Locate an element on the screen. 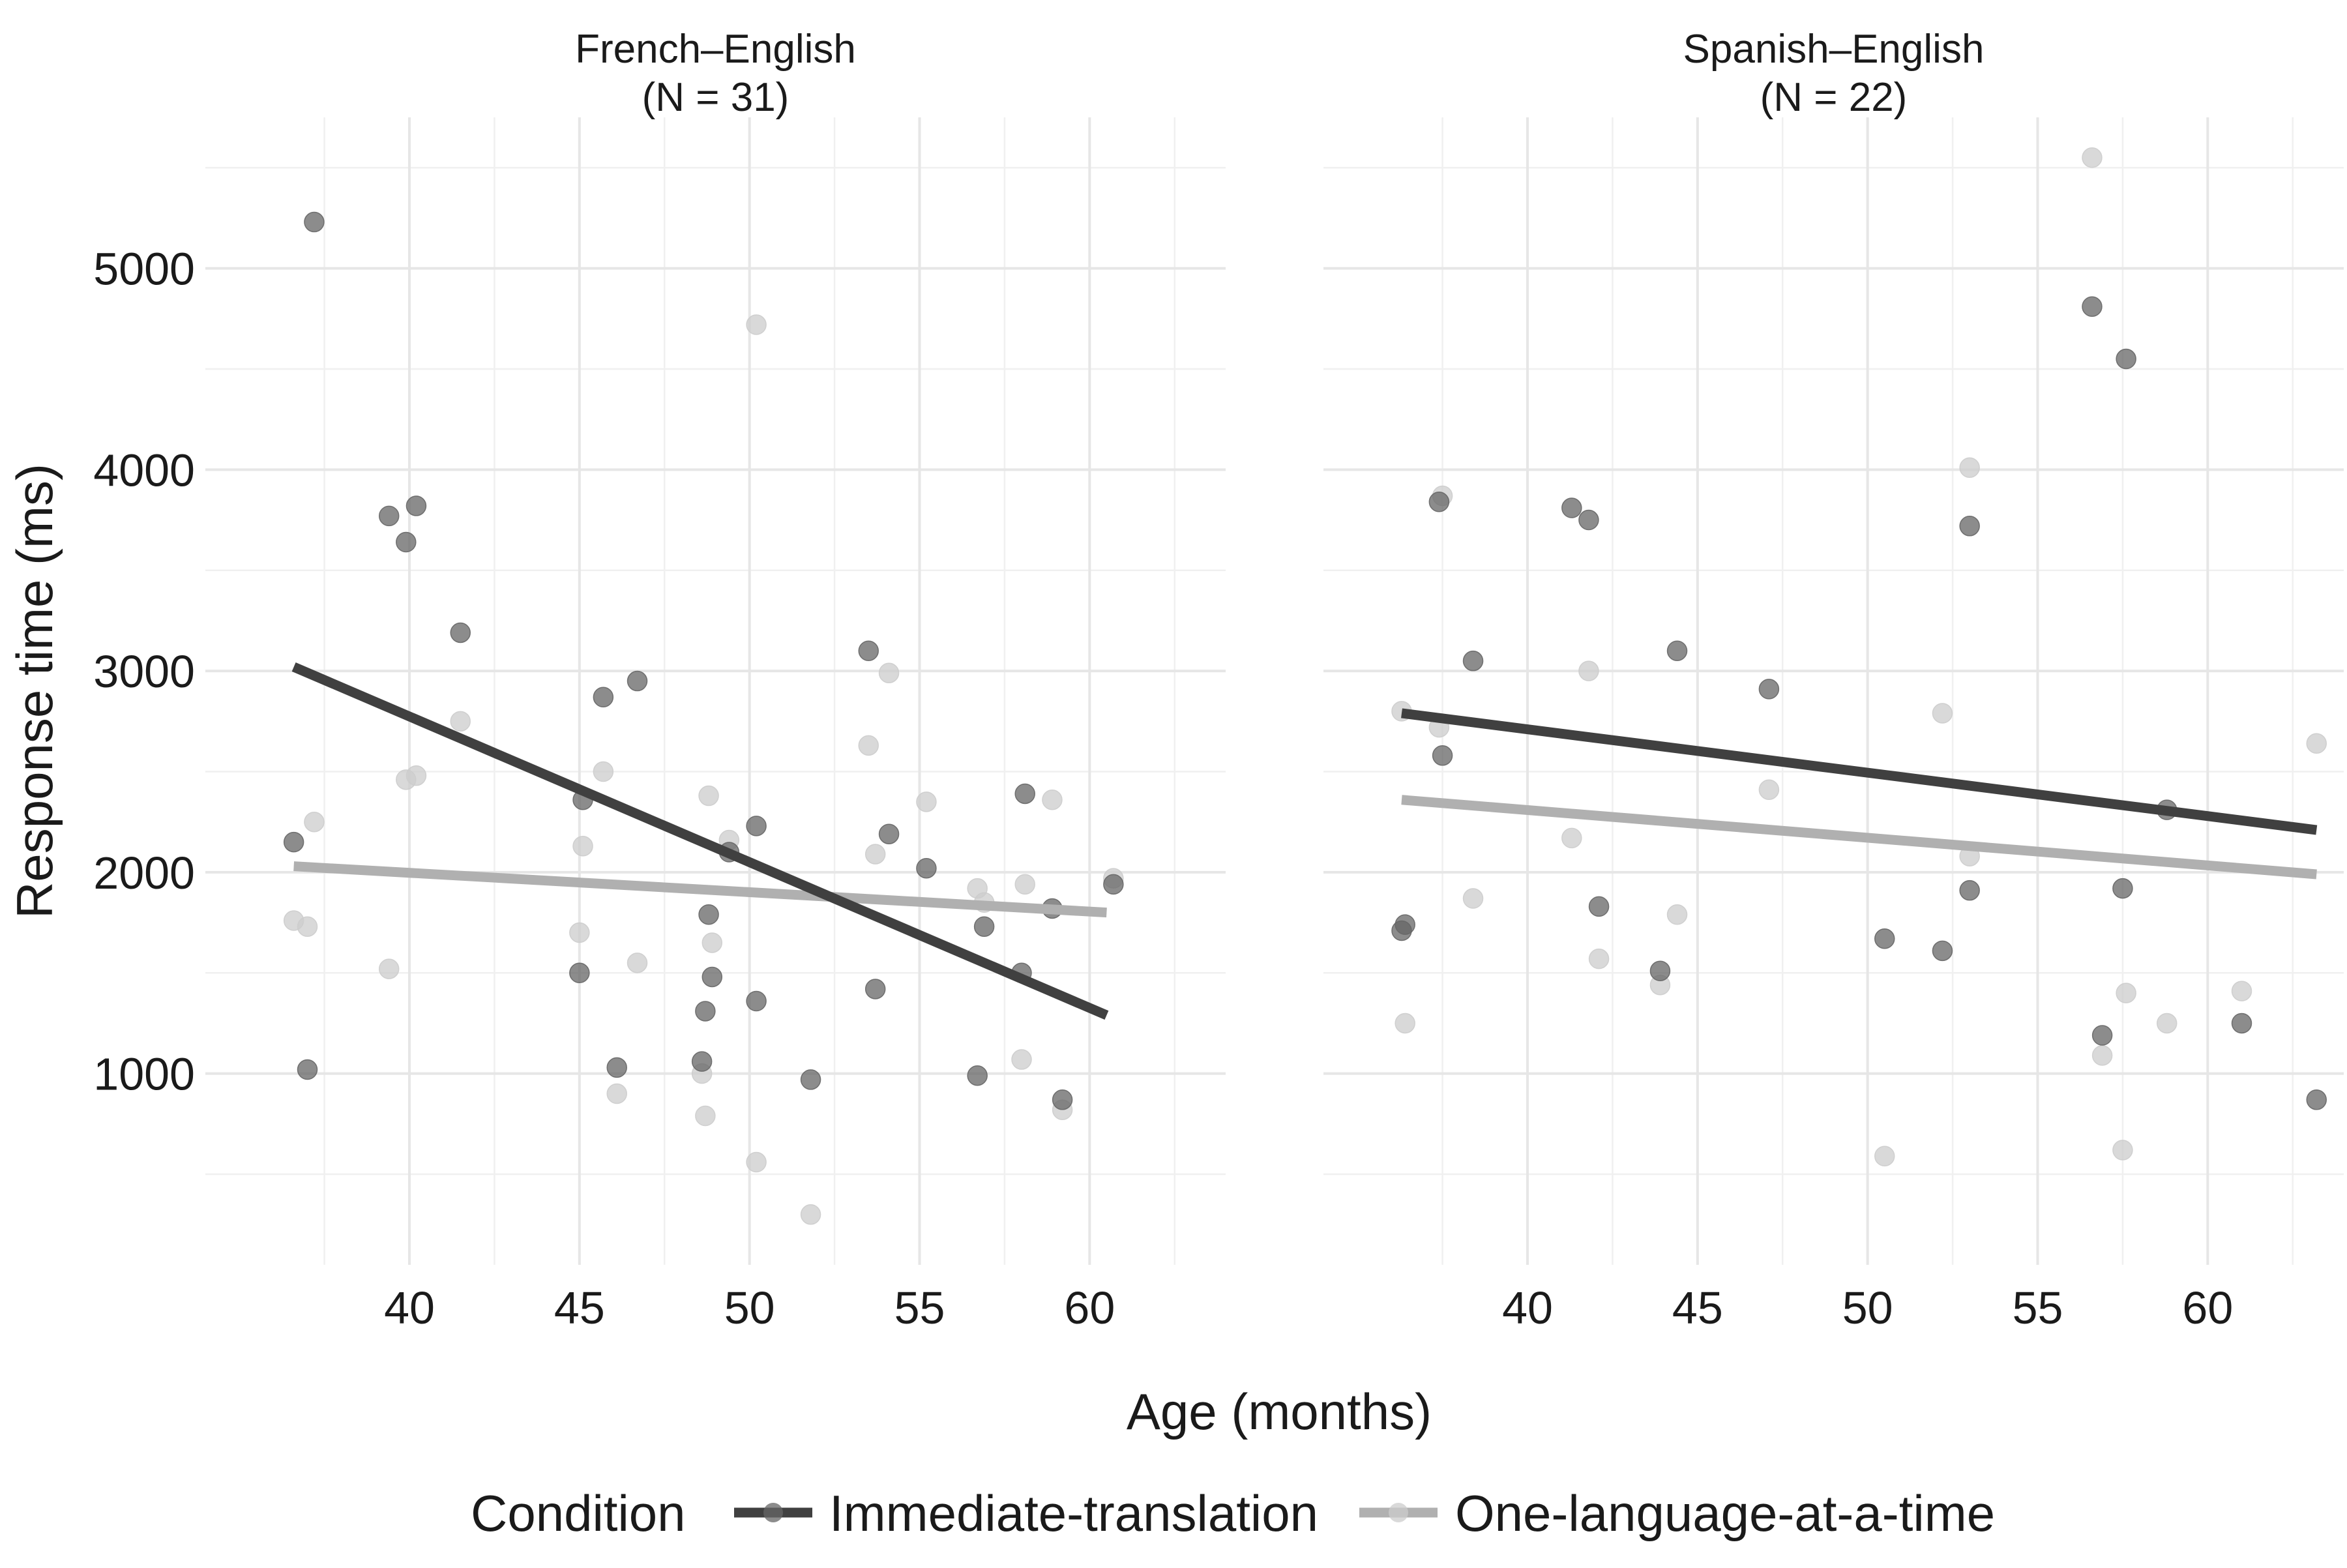  y-tick-label: 3000 is located at coordinates (144, 672).